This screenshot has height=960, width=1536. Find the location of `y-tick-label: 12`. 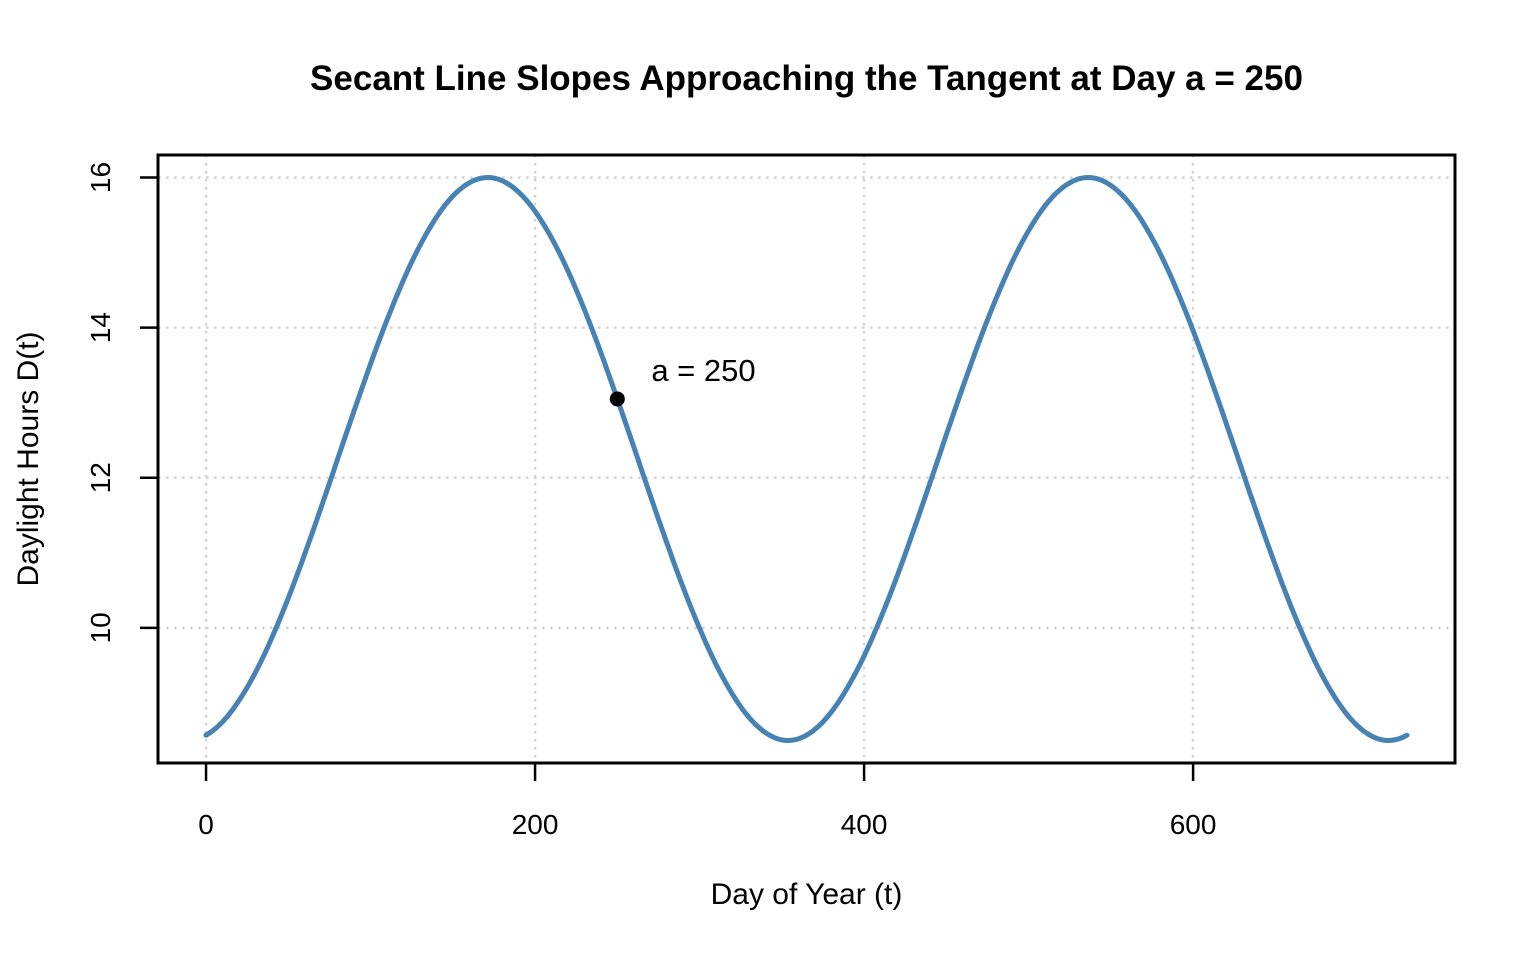

y-tick-label: 12 is located at coordinates (100, 477).